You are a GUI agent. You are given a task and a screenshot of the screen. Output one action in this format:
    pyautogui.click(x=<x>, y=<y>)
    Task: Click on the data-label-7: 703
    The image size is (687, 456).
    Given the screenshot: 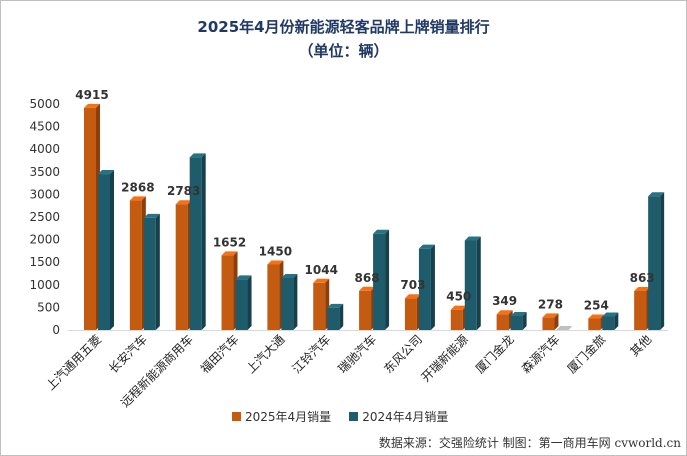 What is the action you would take?
    pyautogui.click(x=412, y=285)
    